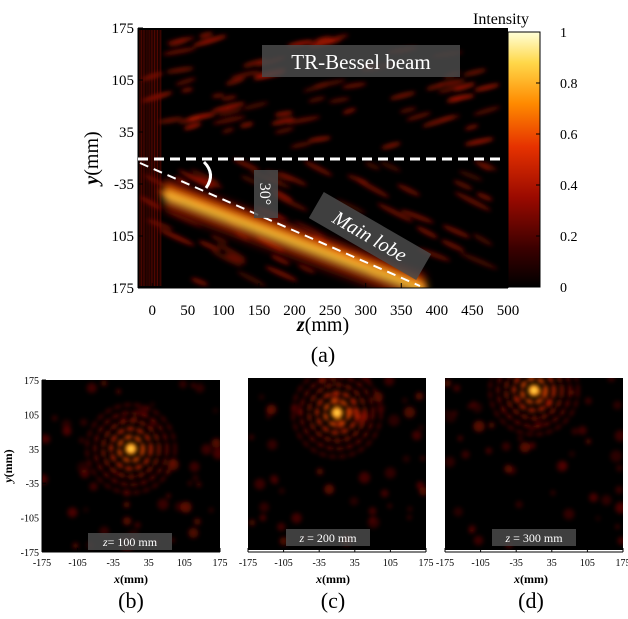 The width and height of the screenshot is (628, 619). What do you see at coordinates (337, 413) in the screenshot?
I see `slice-core-bright` at bounding box center [337, 413].